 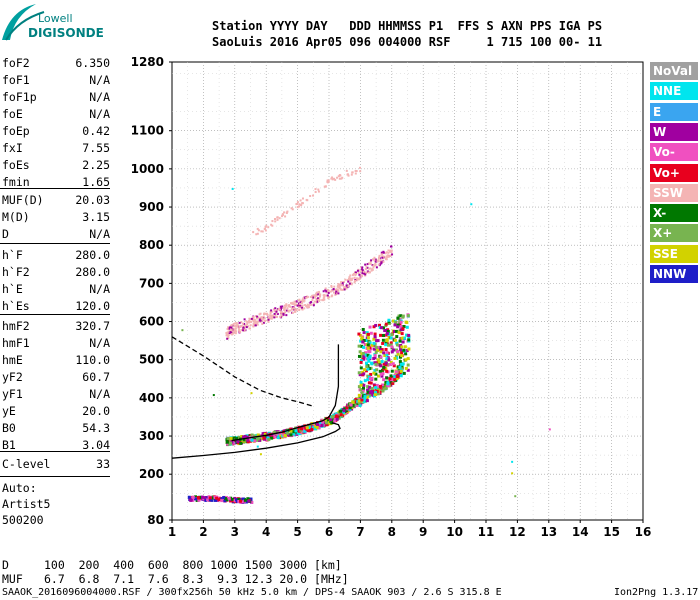 I want to click on param-row-d: D N/A, so click(x=56, y=235).